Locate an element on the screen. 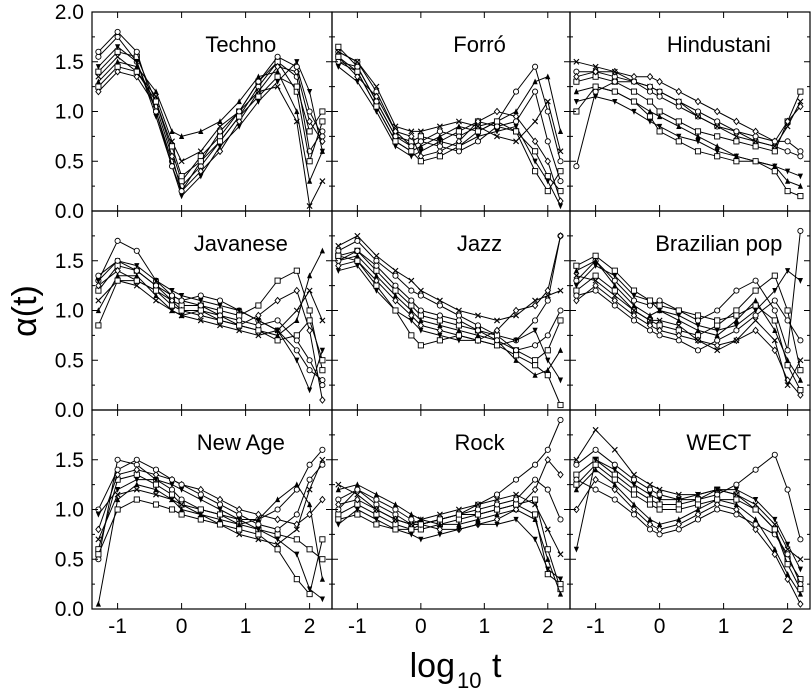 The width and height of the screenshot is (812, 692). panel-6: 0.0 0.5 1.0 1.5 -1 0 1 2 New Age is located at coordinates (194, 523).